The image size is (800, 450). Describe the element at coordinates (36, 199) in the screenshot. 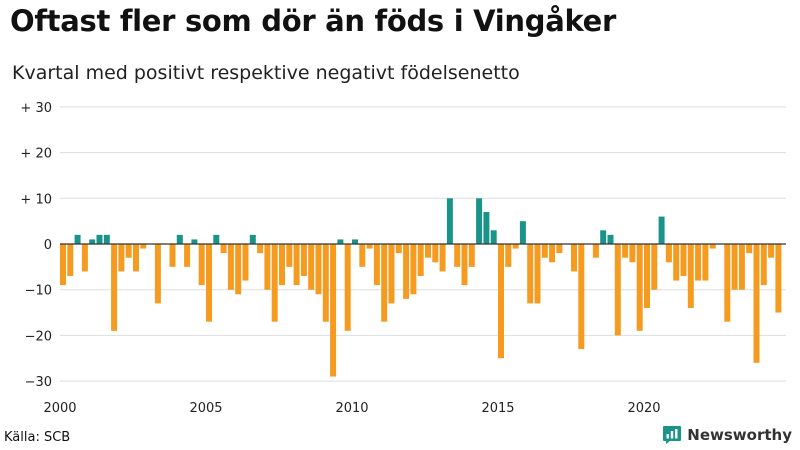

I see `y-tick-label: + 10` at that location.